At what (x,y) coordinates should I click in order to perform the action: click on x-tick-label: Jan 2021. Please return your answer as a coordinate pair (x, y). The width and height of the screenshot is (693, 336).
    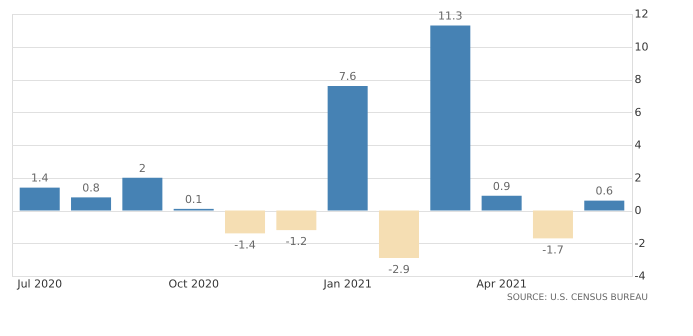
    Looking at the image, I should click on (347, 284).